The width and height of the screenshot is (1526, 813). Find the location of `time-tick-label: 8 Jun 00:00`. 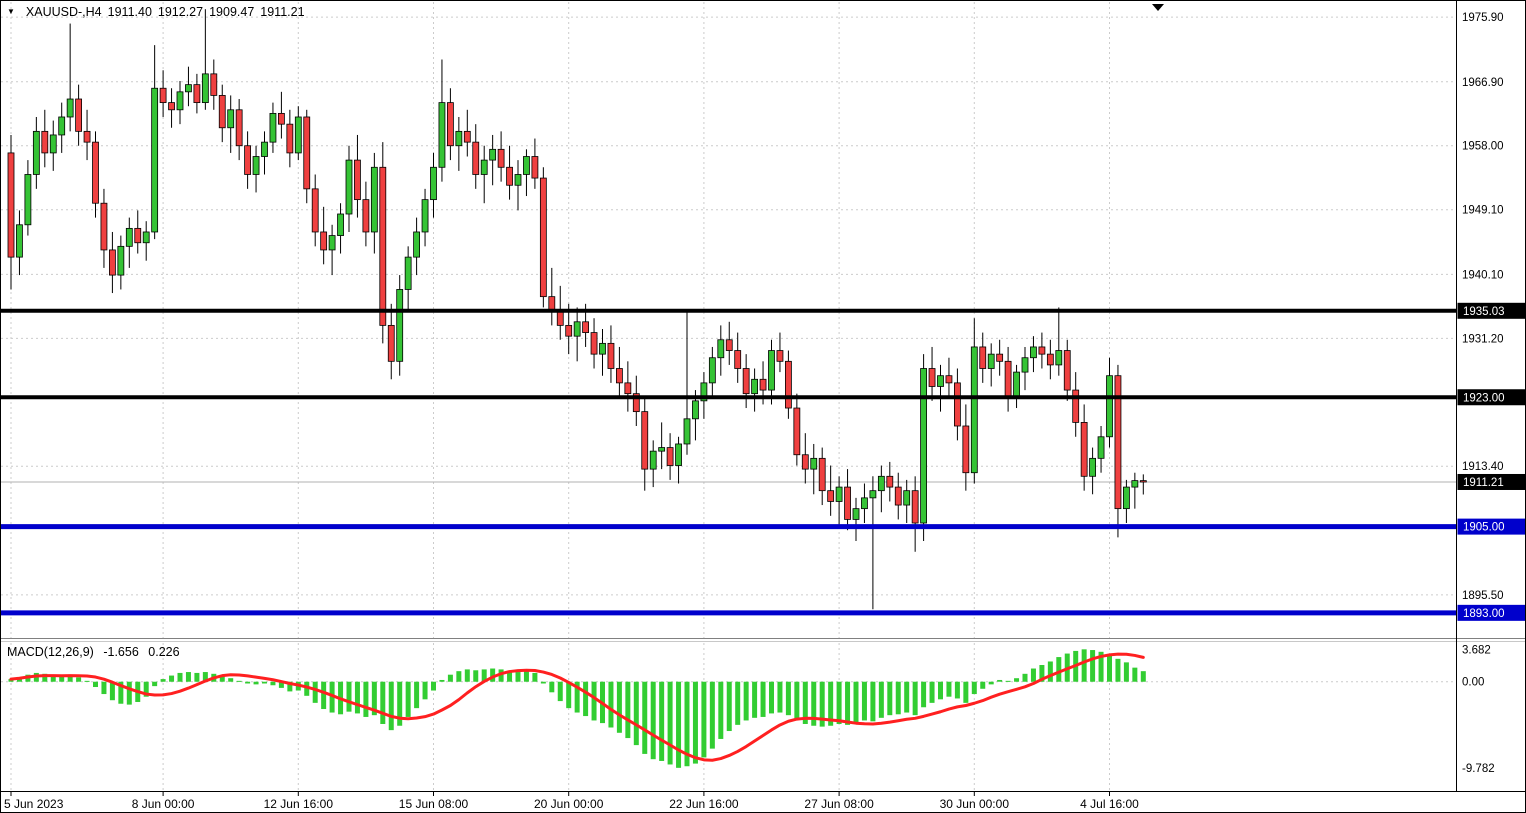

time-tick-label: 8 Jun 00:00 is located at coordinates (163, 804).